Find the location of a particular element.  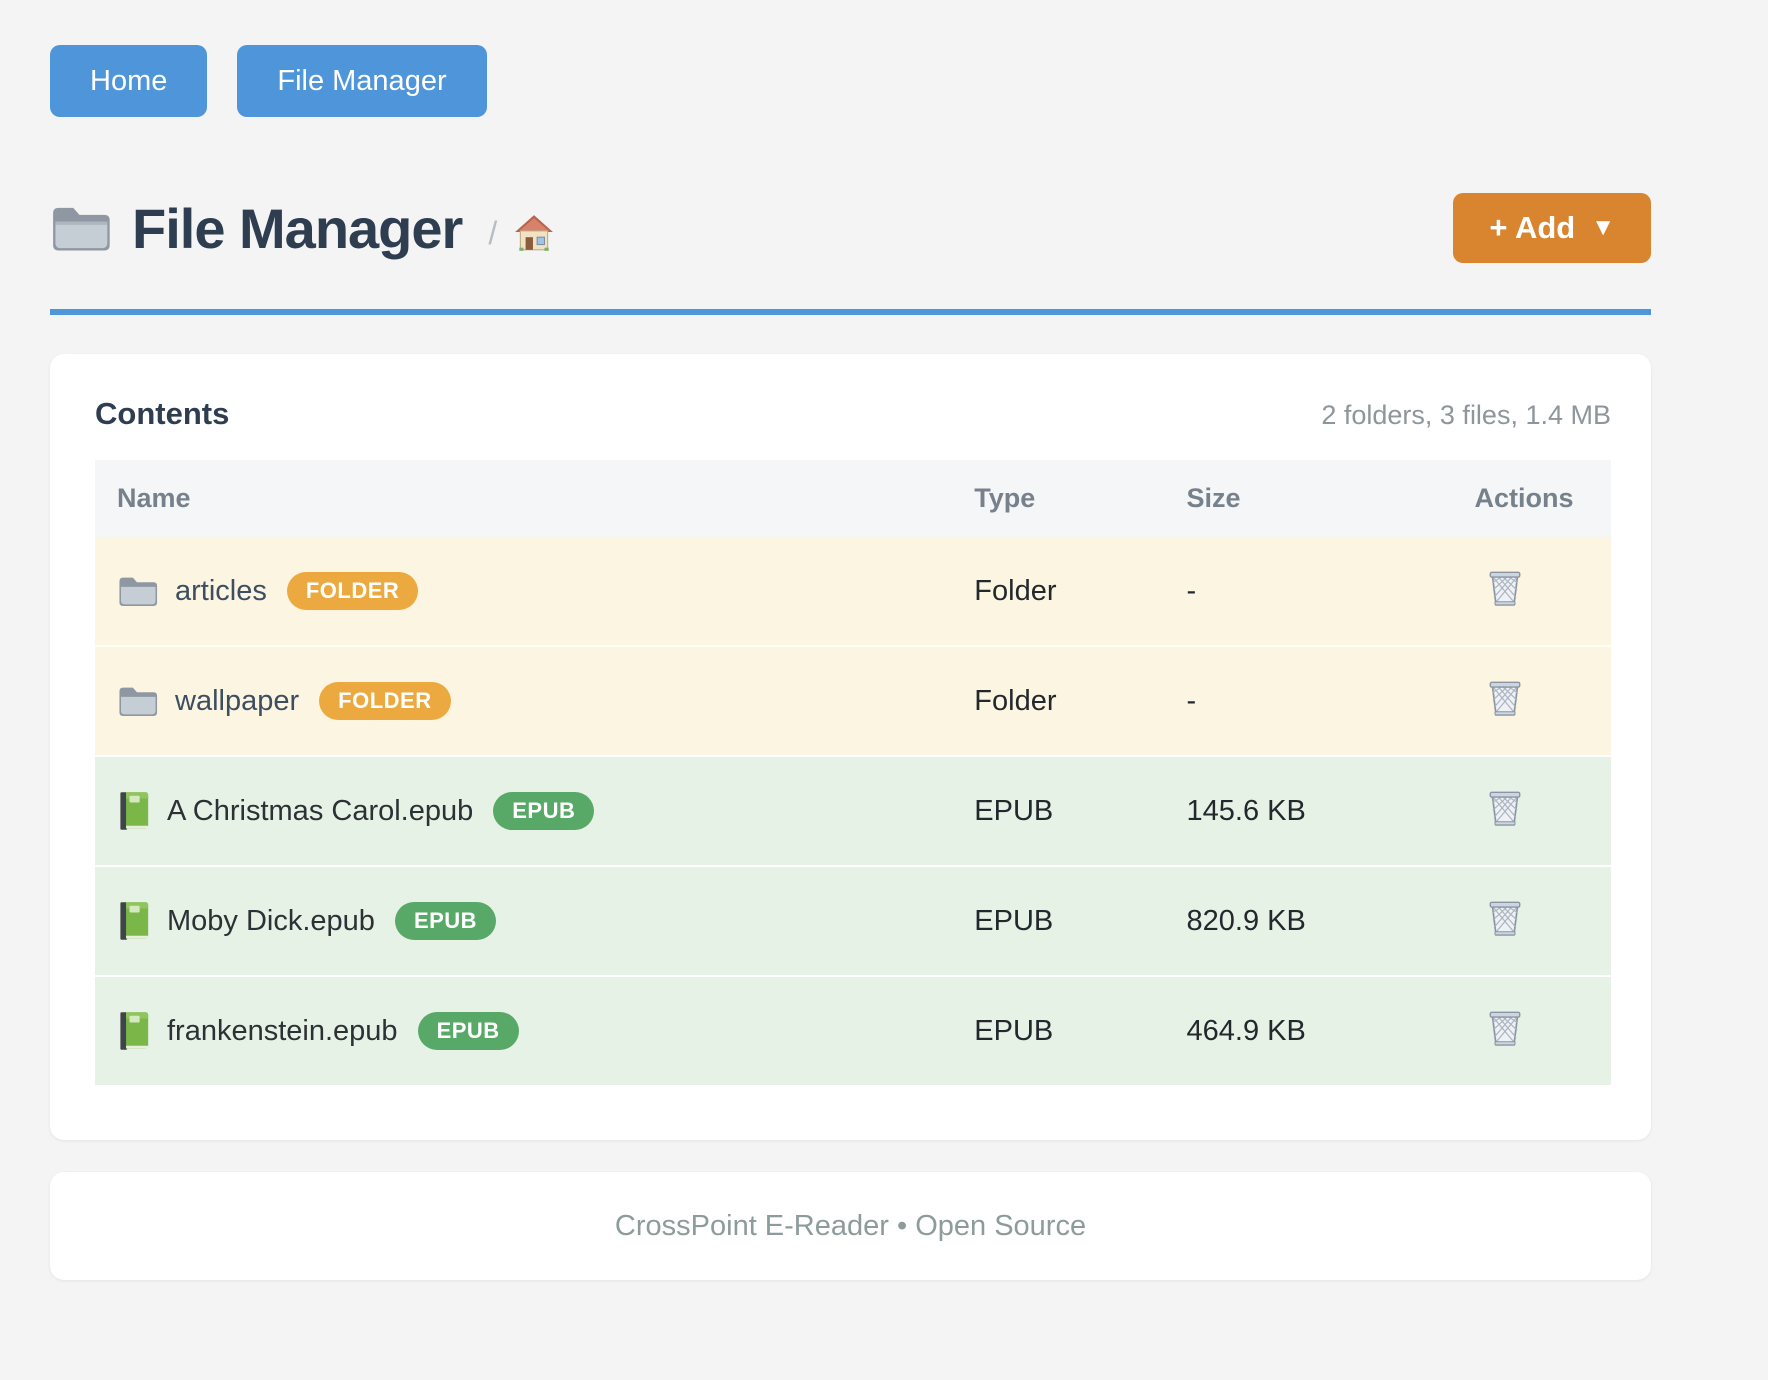

contents-summary: 2 folders, 3 files, 1.4 MB is located at coordinates (1466, 415).